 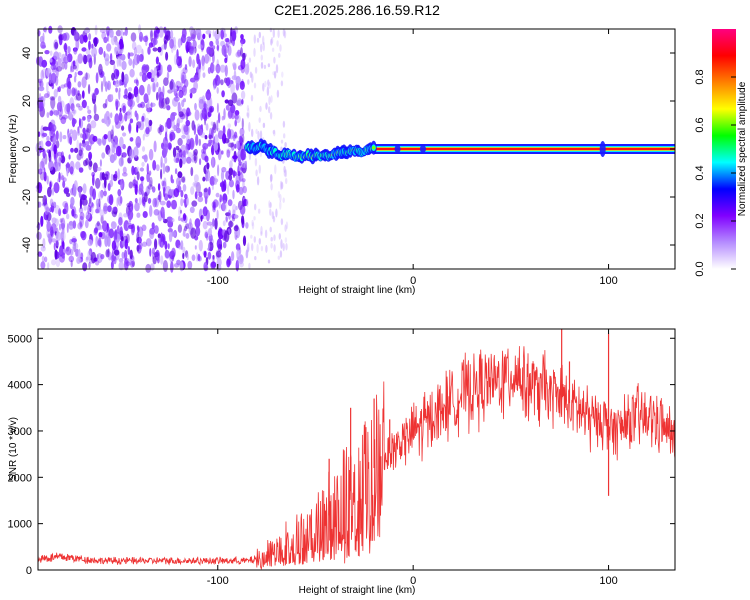 I want to click on spectrogram-y-tick-label: 40, so click(x=27, y=53).